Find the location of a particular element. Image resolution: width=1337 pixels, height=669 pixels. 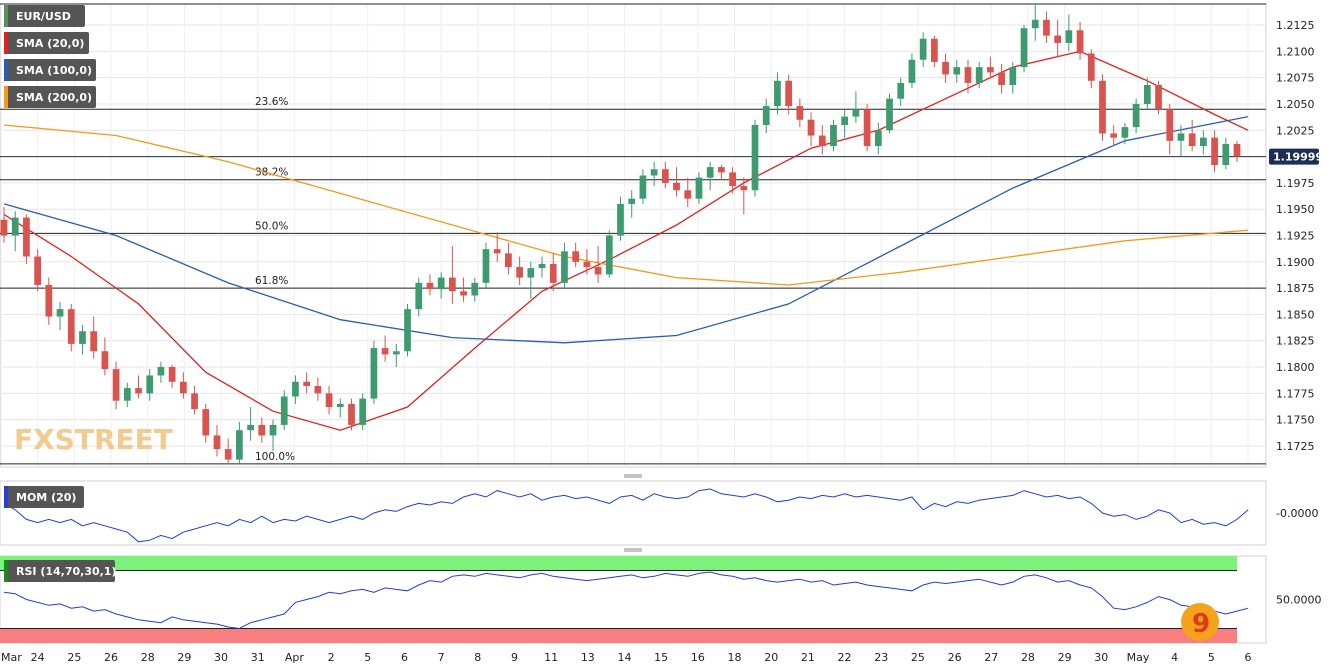

time-tick-label: 11 is located at coordinates (551, 657).